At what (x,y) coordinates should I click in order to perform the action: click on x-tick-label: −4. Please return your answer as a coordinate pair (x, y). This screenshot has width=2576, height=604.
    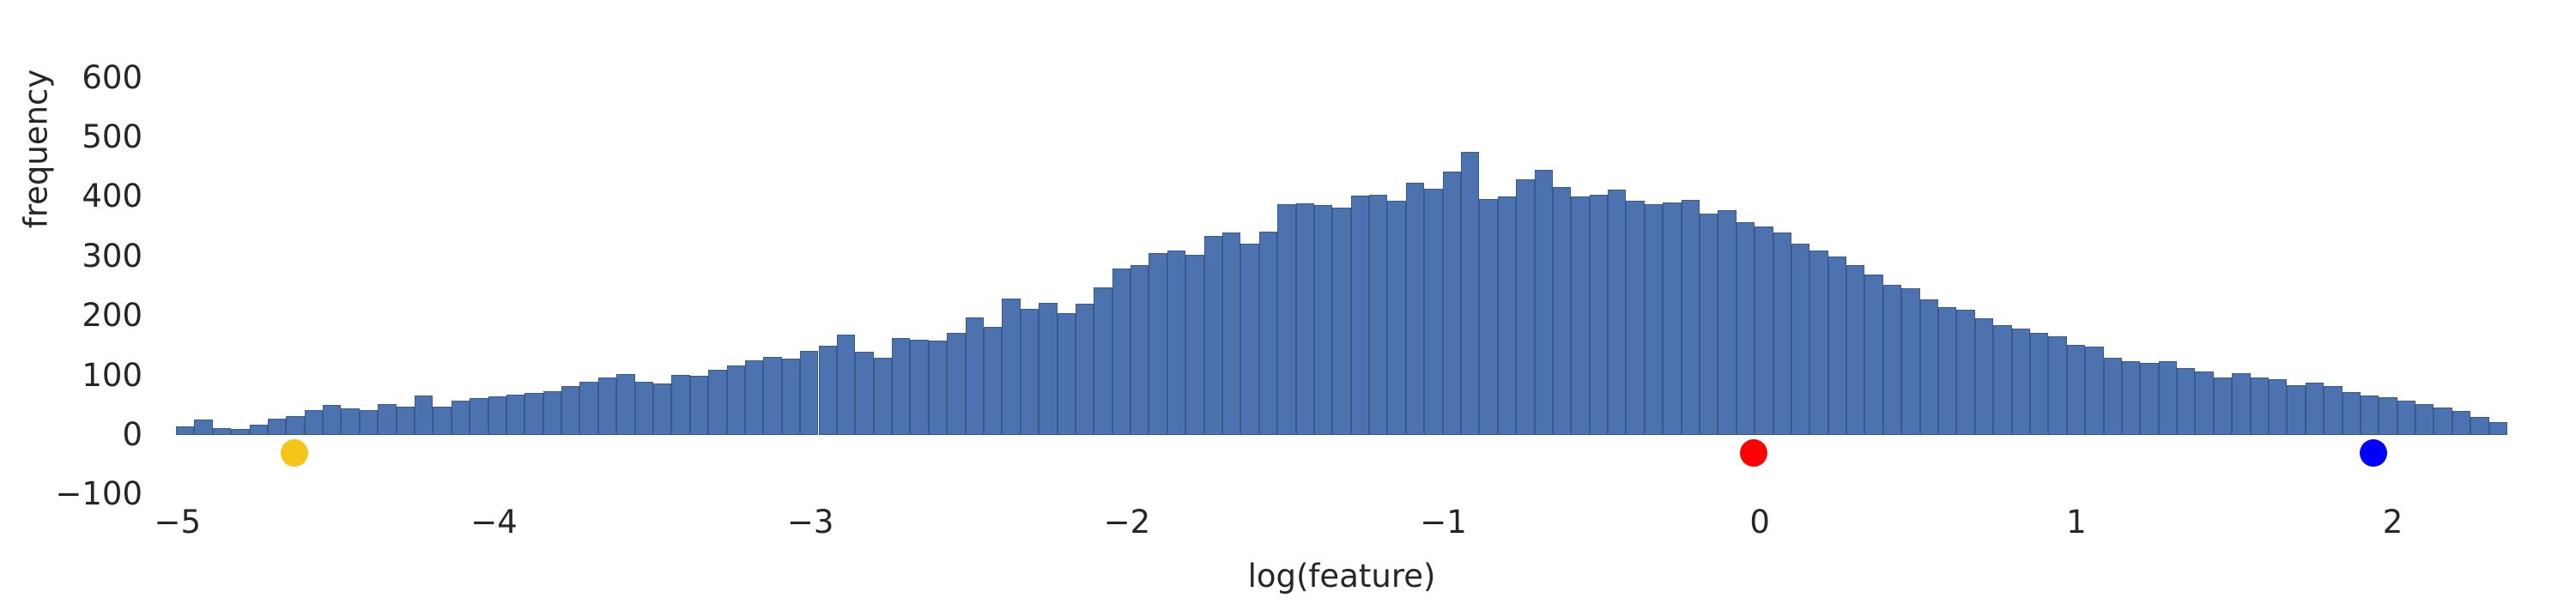
    Looking at the image, I should click on (494, 522).